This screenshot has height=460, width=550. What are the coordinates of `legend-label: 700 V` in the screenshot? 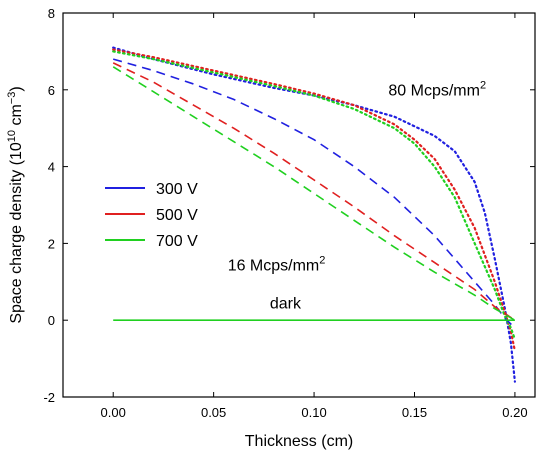 It's located at (177, 241).